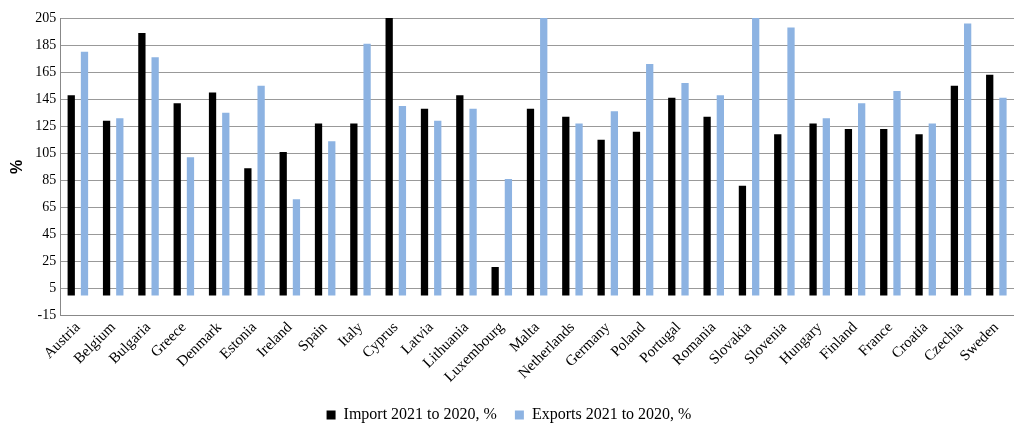 This screenshot has width=1014, height=437. Describe the element at coordinates (611, 414) in the screenshot. I see `legend-label: Exports 2021 to 2020, %` at that location.